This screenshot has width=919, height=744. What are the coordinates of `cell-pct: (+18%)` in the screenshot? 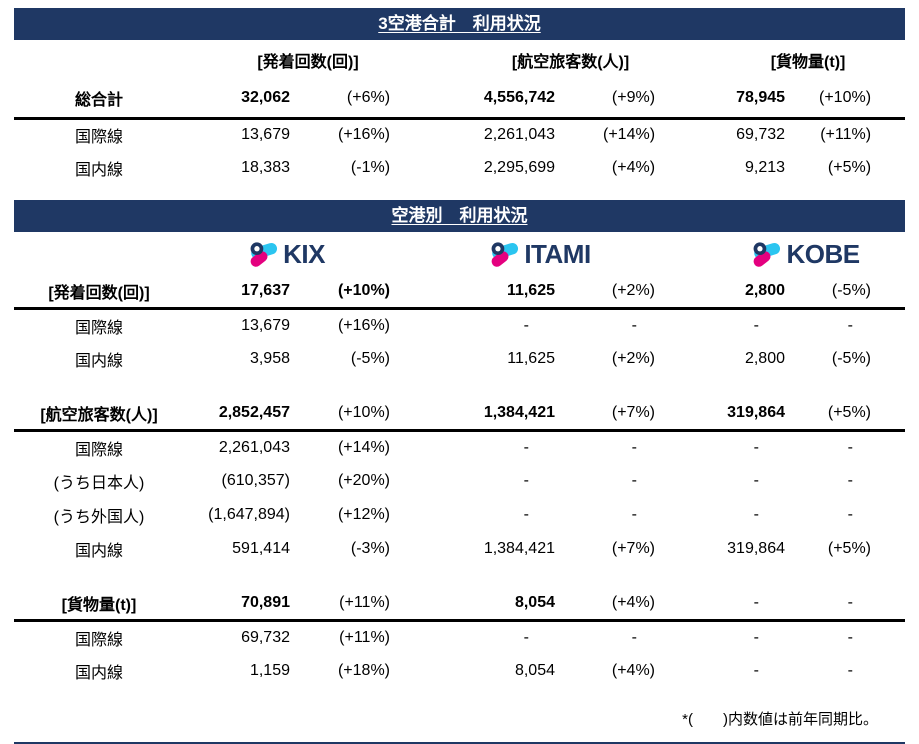 It's located at (363, 670).